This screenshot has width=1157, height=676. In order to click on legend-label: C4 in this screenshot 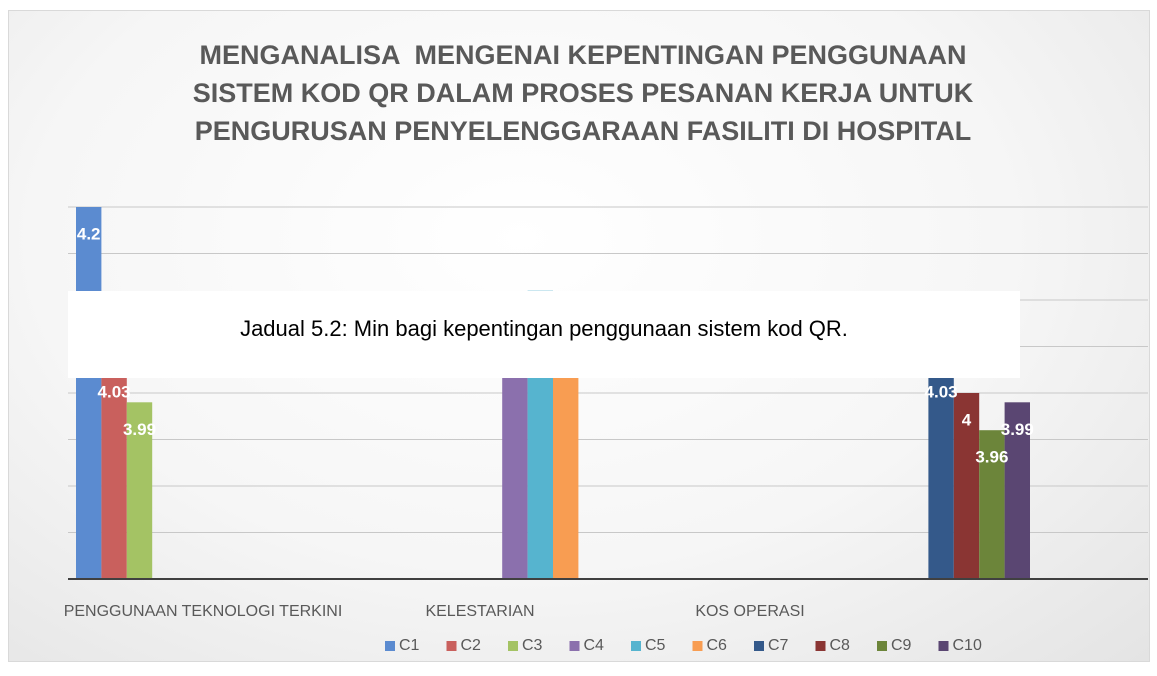, I will do `click(594, 645)`.